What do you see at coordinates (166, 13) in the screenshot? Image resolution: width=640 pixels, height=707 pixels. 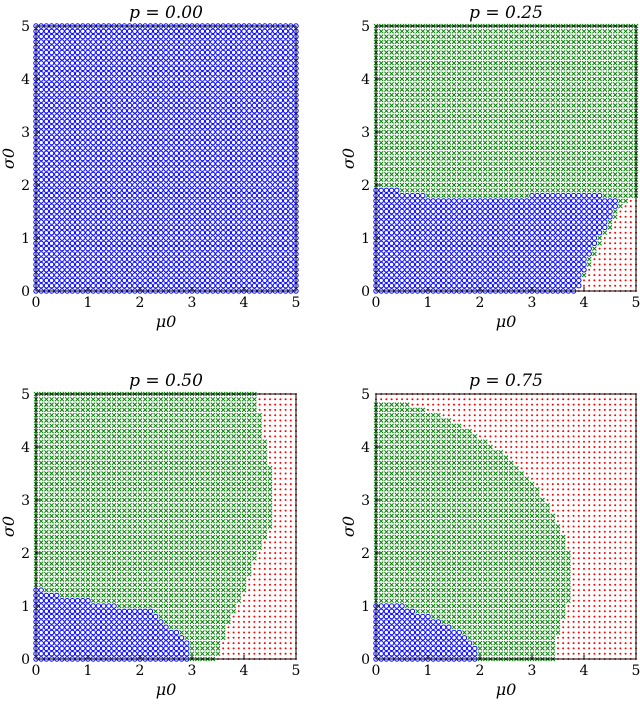 I see `chart-title: p = 0.00` at bounding box center [166, 13].